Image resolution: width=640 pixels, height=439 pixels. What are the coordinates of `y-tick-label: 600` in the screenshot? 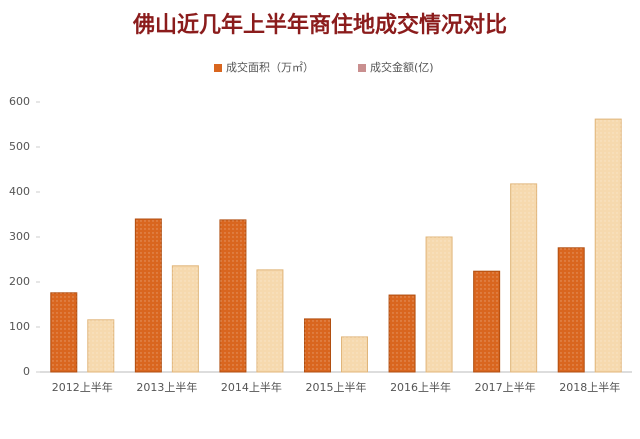 It's located at (19, 101).